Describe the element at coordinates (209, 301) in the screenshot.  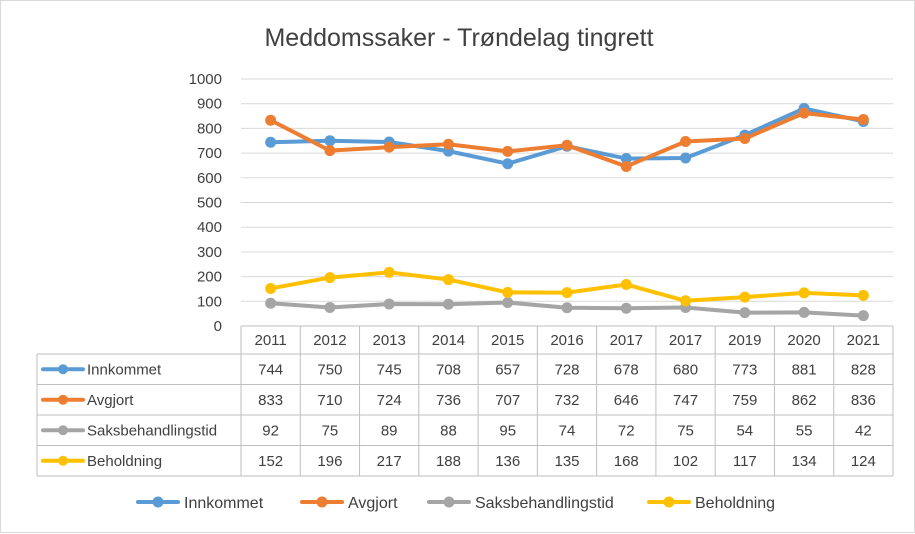
I see `y-tick-label: 100` at that location.